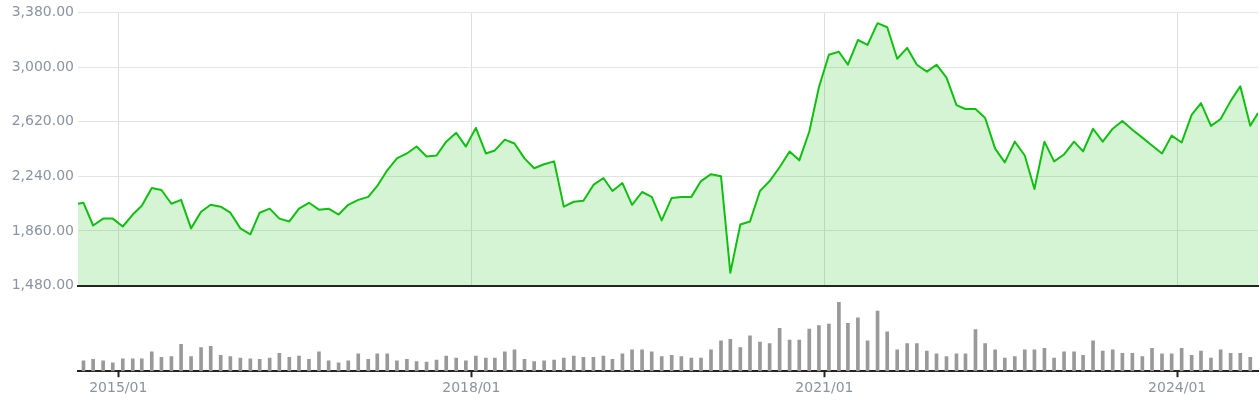 This screenshot has height=400, width=1260. Describe the element at coordinates (1177, 387) in the screenshot. I see `x-tick-label: 2024/01` at that location.